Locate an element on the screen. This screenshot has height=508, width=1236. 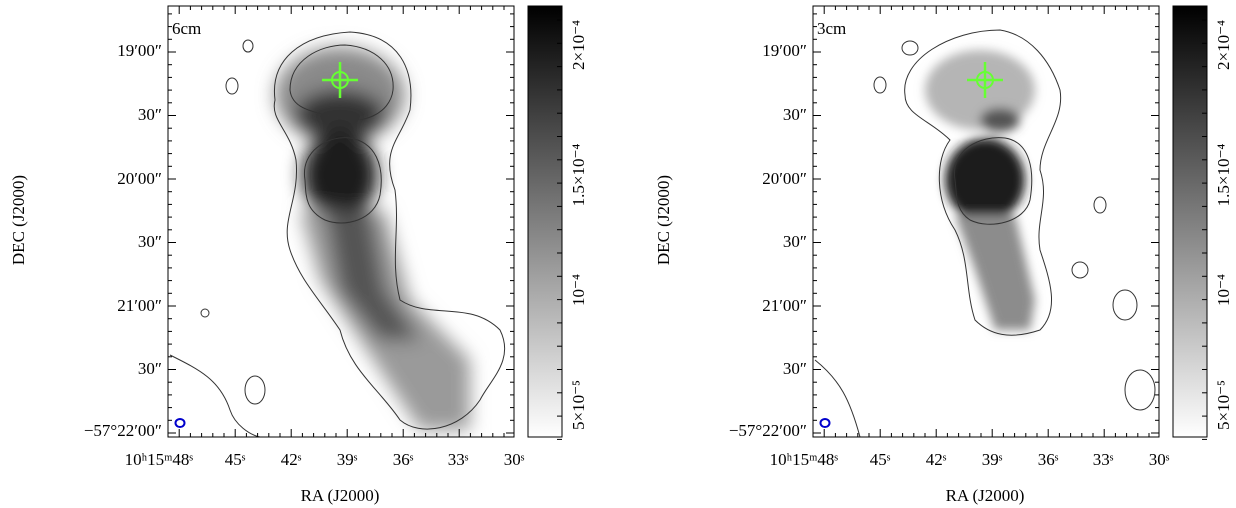
panel-label: 6cm is located at coordinates (186, 28).